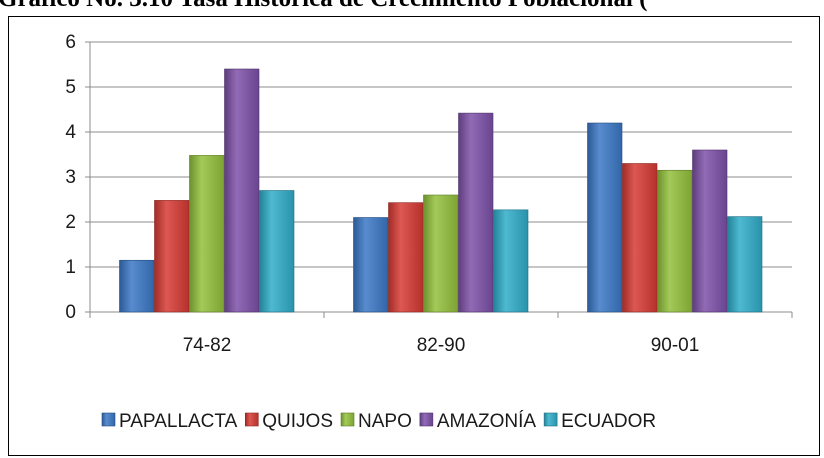  I want to click on y-tick-label: 0, so click(70, 312).